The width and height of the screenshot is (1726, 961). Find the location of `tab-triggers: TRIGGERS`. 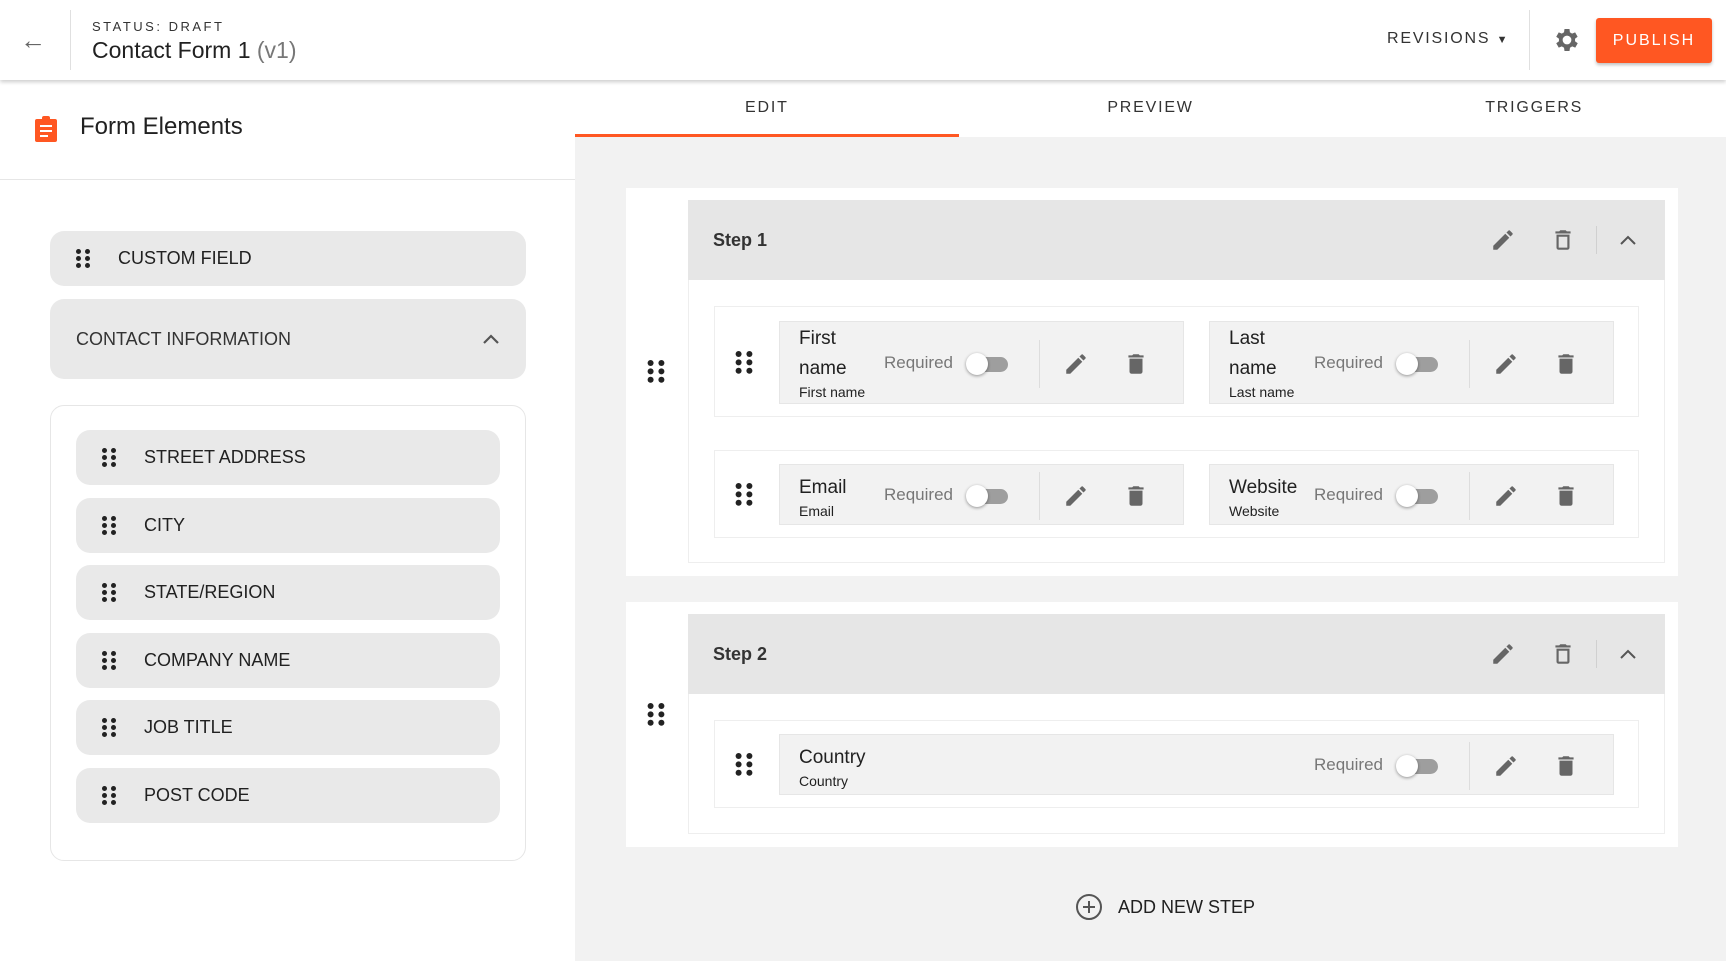

tab-triggers: TRIGGERS is located at coordinates (1534, 107).